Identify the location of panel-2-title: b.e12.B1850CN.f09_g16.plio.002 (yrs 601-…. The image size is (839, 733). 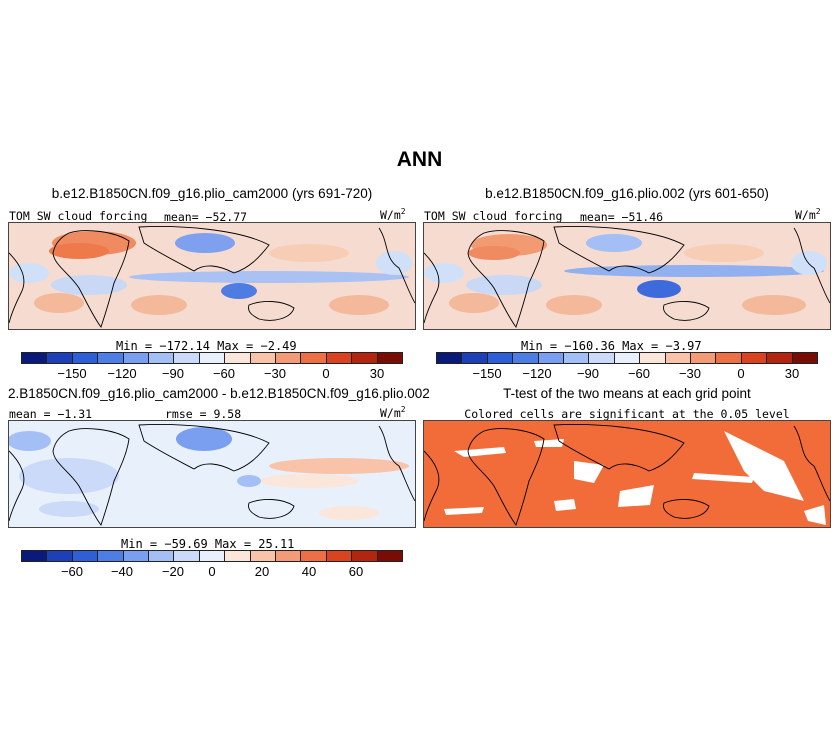
(627, 193).